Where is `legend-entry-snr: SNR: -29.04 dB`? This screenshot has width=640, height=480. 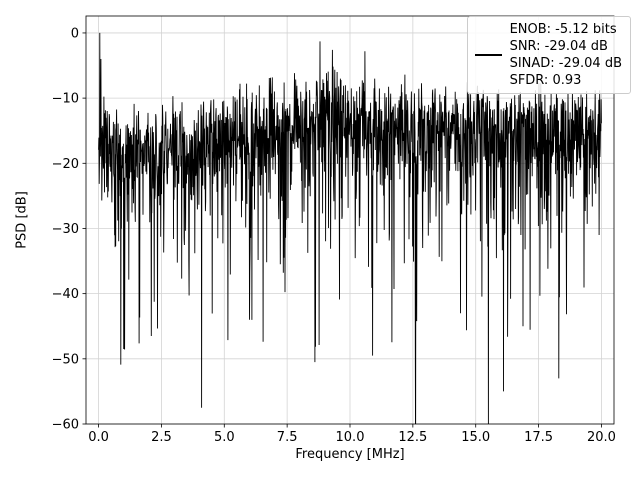
legend-entry-snr: SNR: -29.04 dB is located at coordinates (558, 46).